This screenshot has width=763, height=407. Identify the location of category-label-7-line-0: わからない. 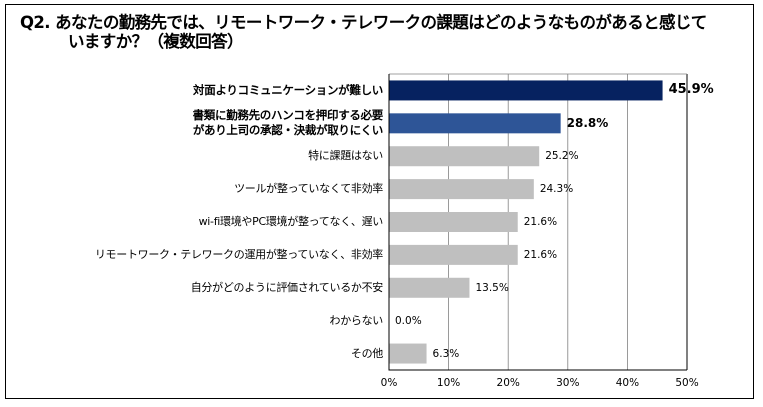
(356, 320).